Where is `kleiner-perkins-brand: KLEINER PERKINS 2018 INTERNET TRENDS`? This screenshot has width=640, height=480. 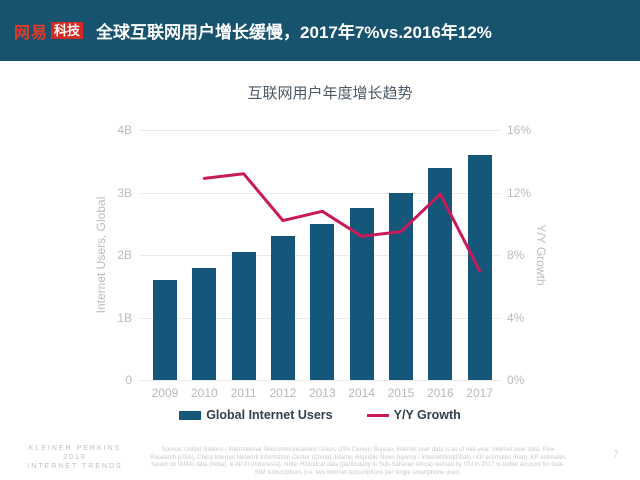
kleiner-perkins-brand: KLEINER PERKINS 2018 INTERNET TRENDS is located at coordinates (75, 457).